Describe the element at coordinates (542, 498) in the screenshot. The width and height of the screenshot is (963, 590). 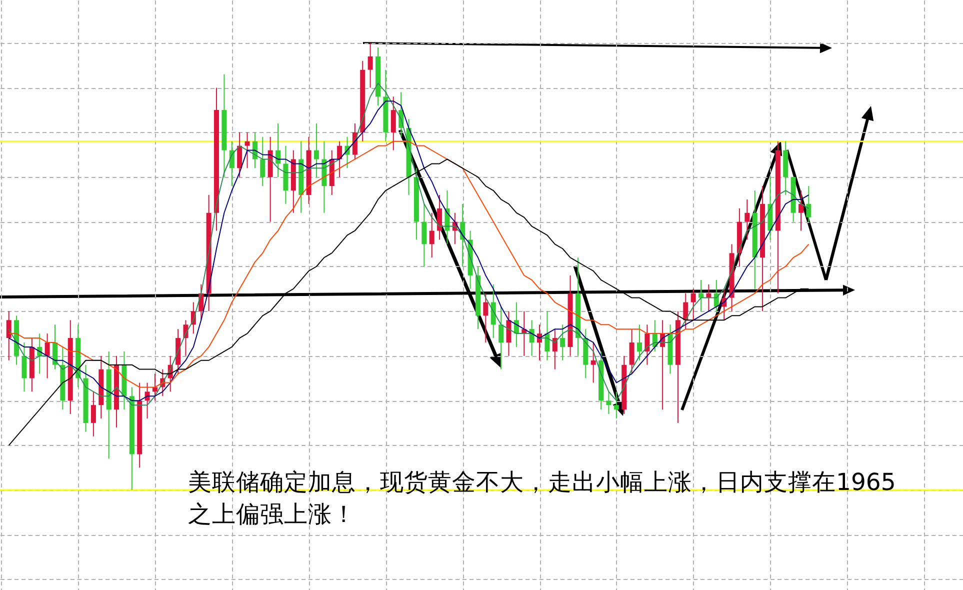
I see `annotation: 美联储确定加息，现货黄金不大，走出小幅上涨，日内支撑在1965之上偏强上涨！` at that location.